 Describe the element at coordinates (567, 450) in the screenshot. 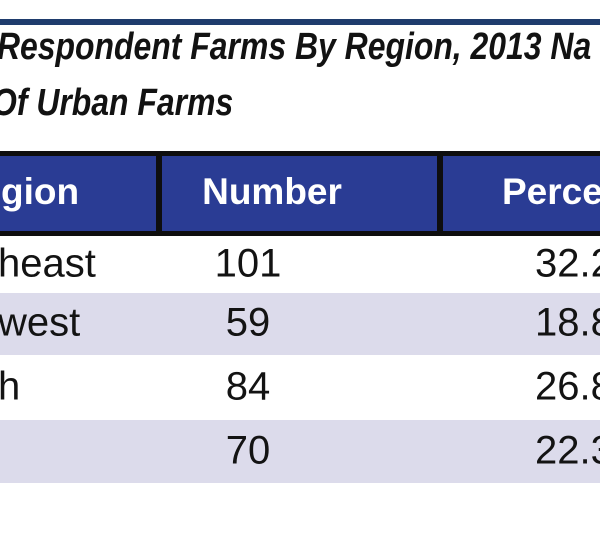

I see `percent-cell: 22.3` at that location.